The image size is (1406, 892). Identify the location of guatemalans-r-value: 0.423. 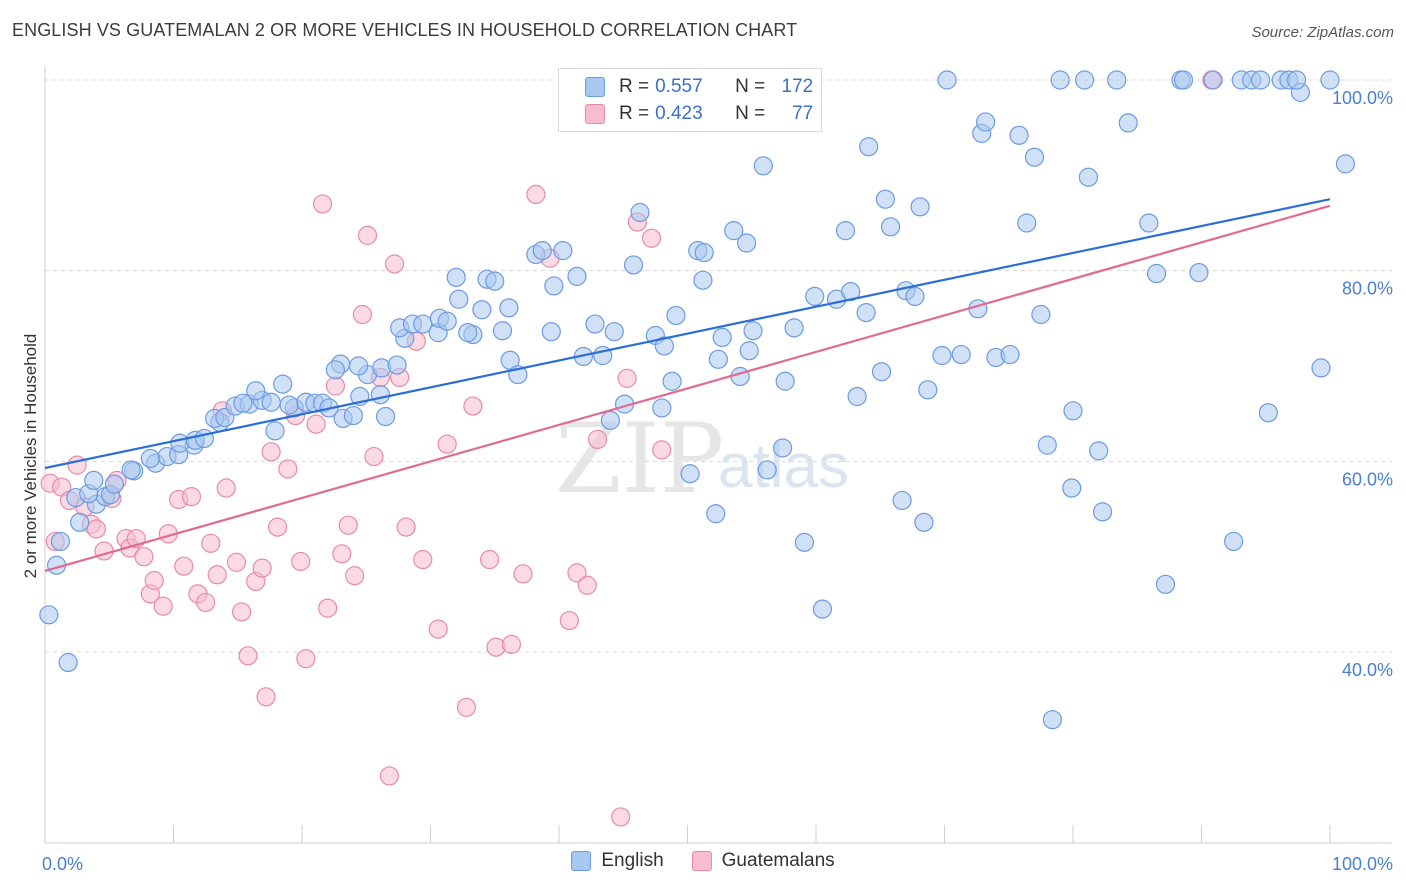
(679, 113).